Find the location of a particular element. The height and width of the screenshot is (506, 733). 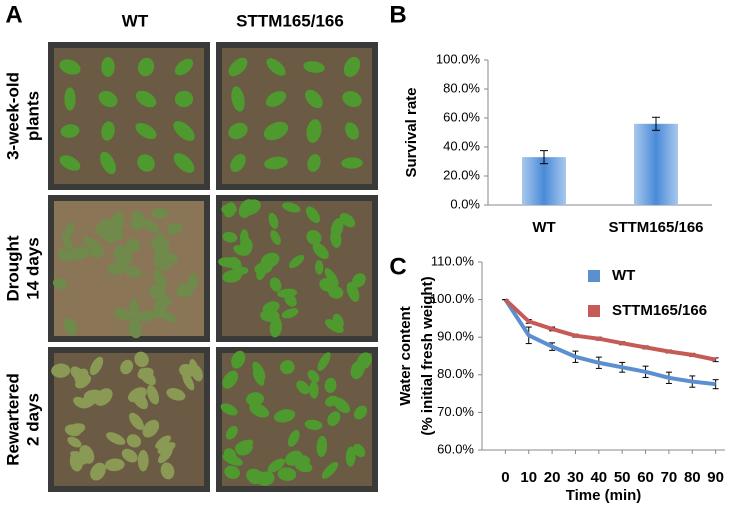

row-label: Drought is located at coordinates (12, 268).